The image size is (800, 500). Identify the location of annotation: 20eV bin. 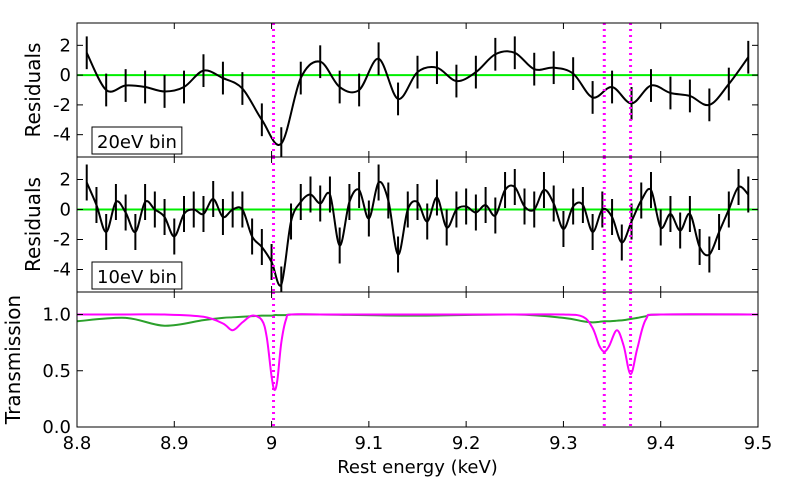
(137, 142).